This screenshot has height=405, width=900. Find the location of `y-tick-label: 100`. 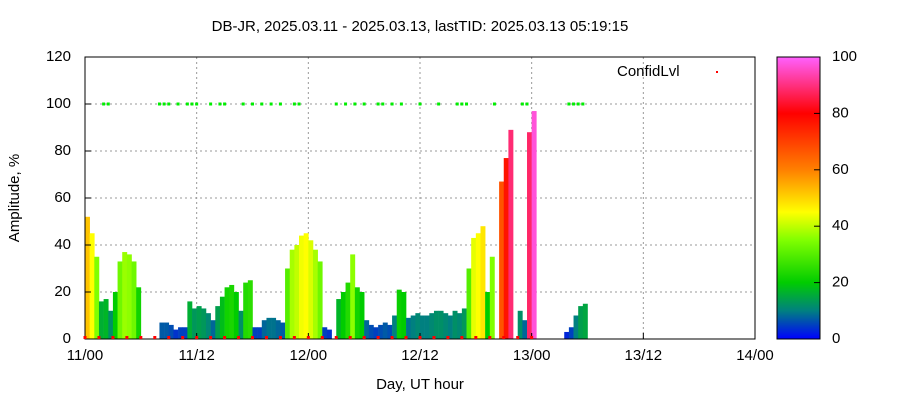

y-tick-label: 100 is located at coordinates (58, 103).